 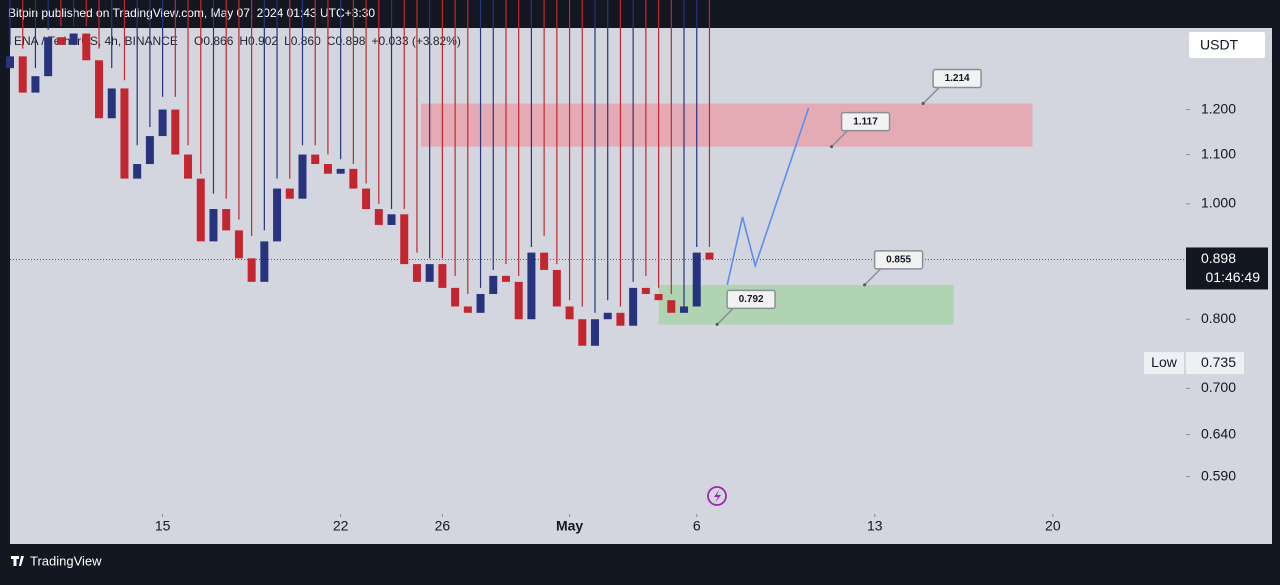 I want to click on event-bolt, so click(x=717, y=496).